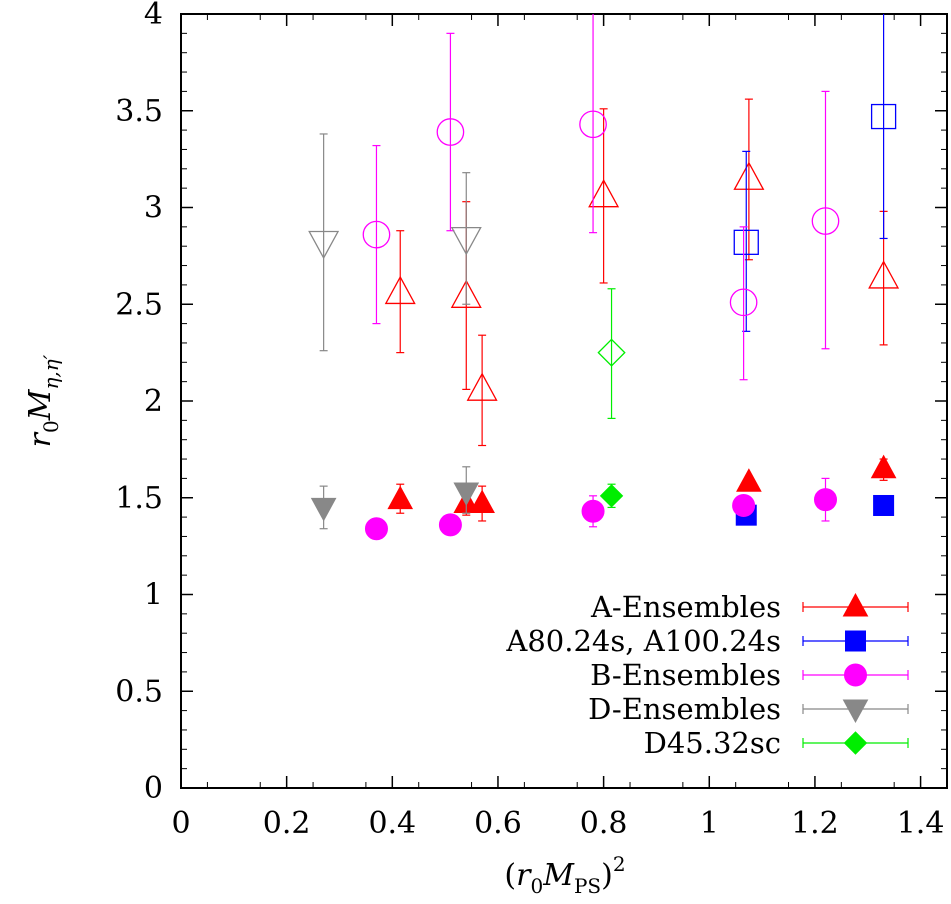 Image resolution: width=951 pixels, height=904 pixels. I want to click on legend-marker-d-ensembles, so click(855, 711).